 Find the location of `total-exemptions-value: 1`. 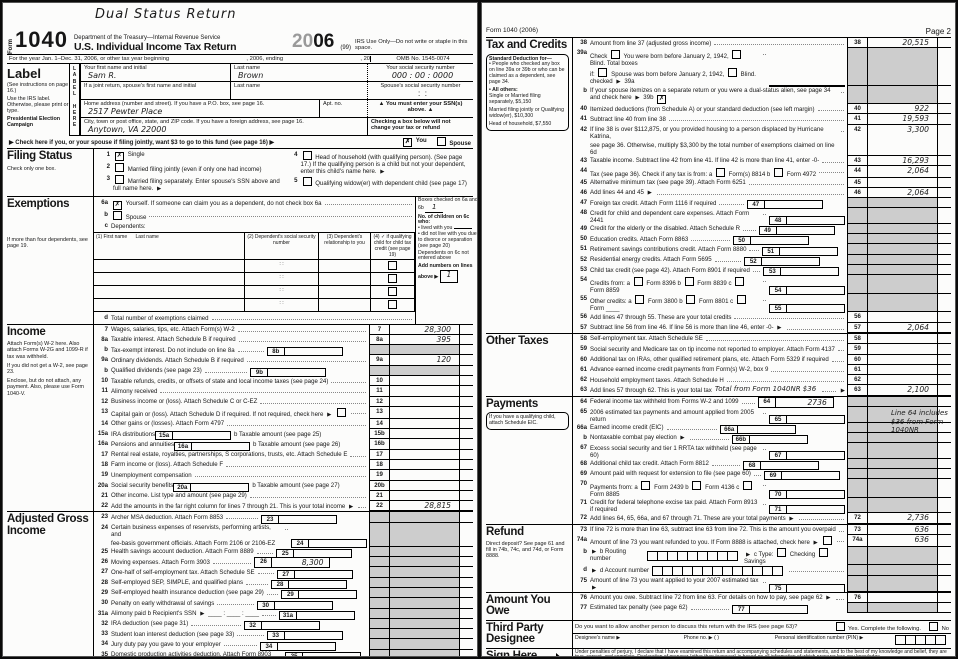

total-exemptions-value: 1 is located at coordinates (448, 276).